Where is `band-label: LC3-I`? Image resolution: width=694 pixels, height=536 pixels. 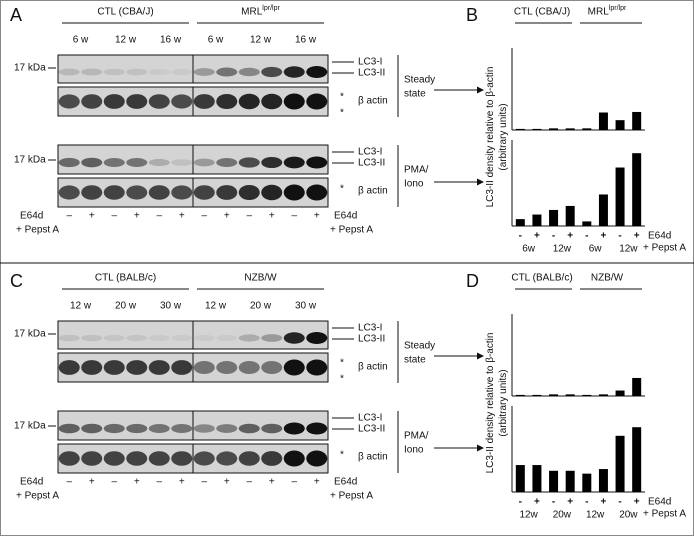
band-label: LC3-I is located at coordinates (370, 418).